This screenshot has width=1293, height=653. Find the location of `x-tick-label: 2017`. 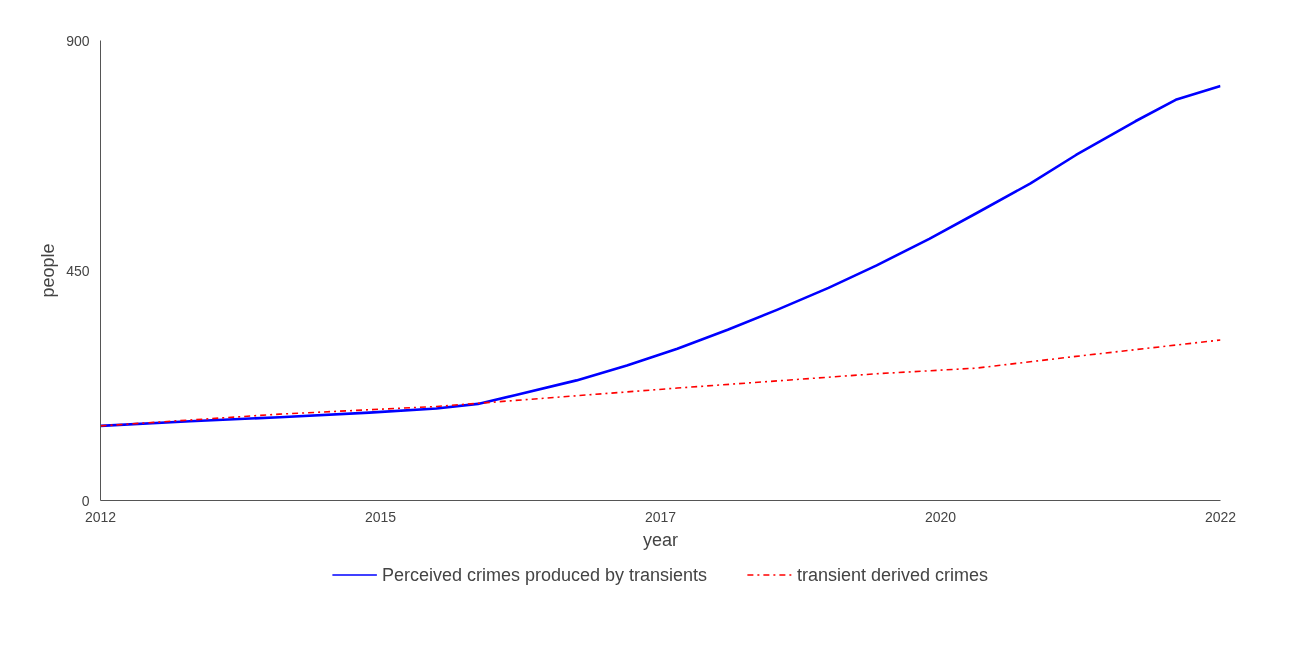

x-tick-label: 2017 is located at coordinates (660, 516).